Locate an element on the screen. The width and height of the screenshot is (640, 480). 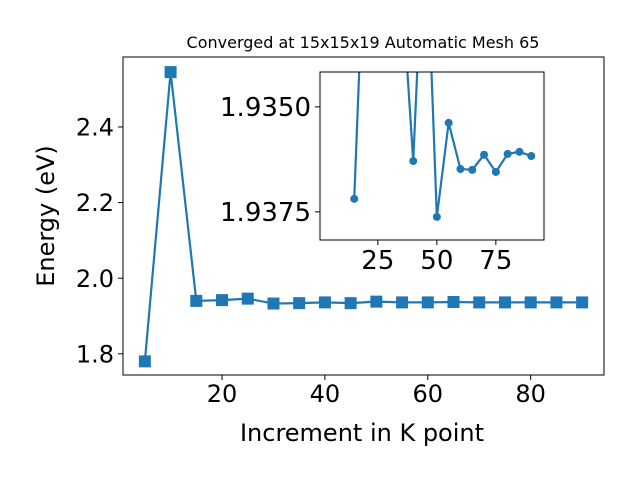
line is located at coordinates (442, 145).